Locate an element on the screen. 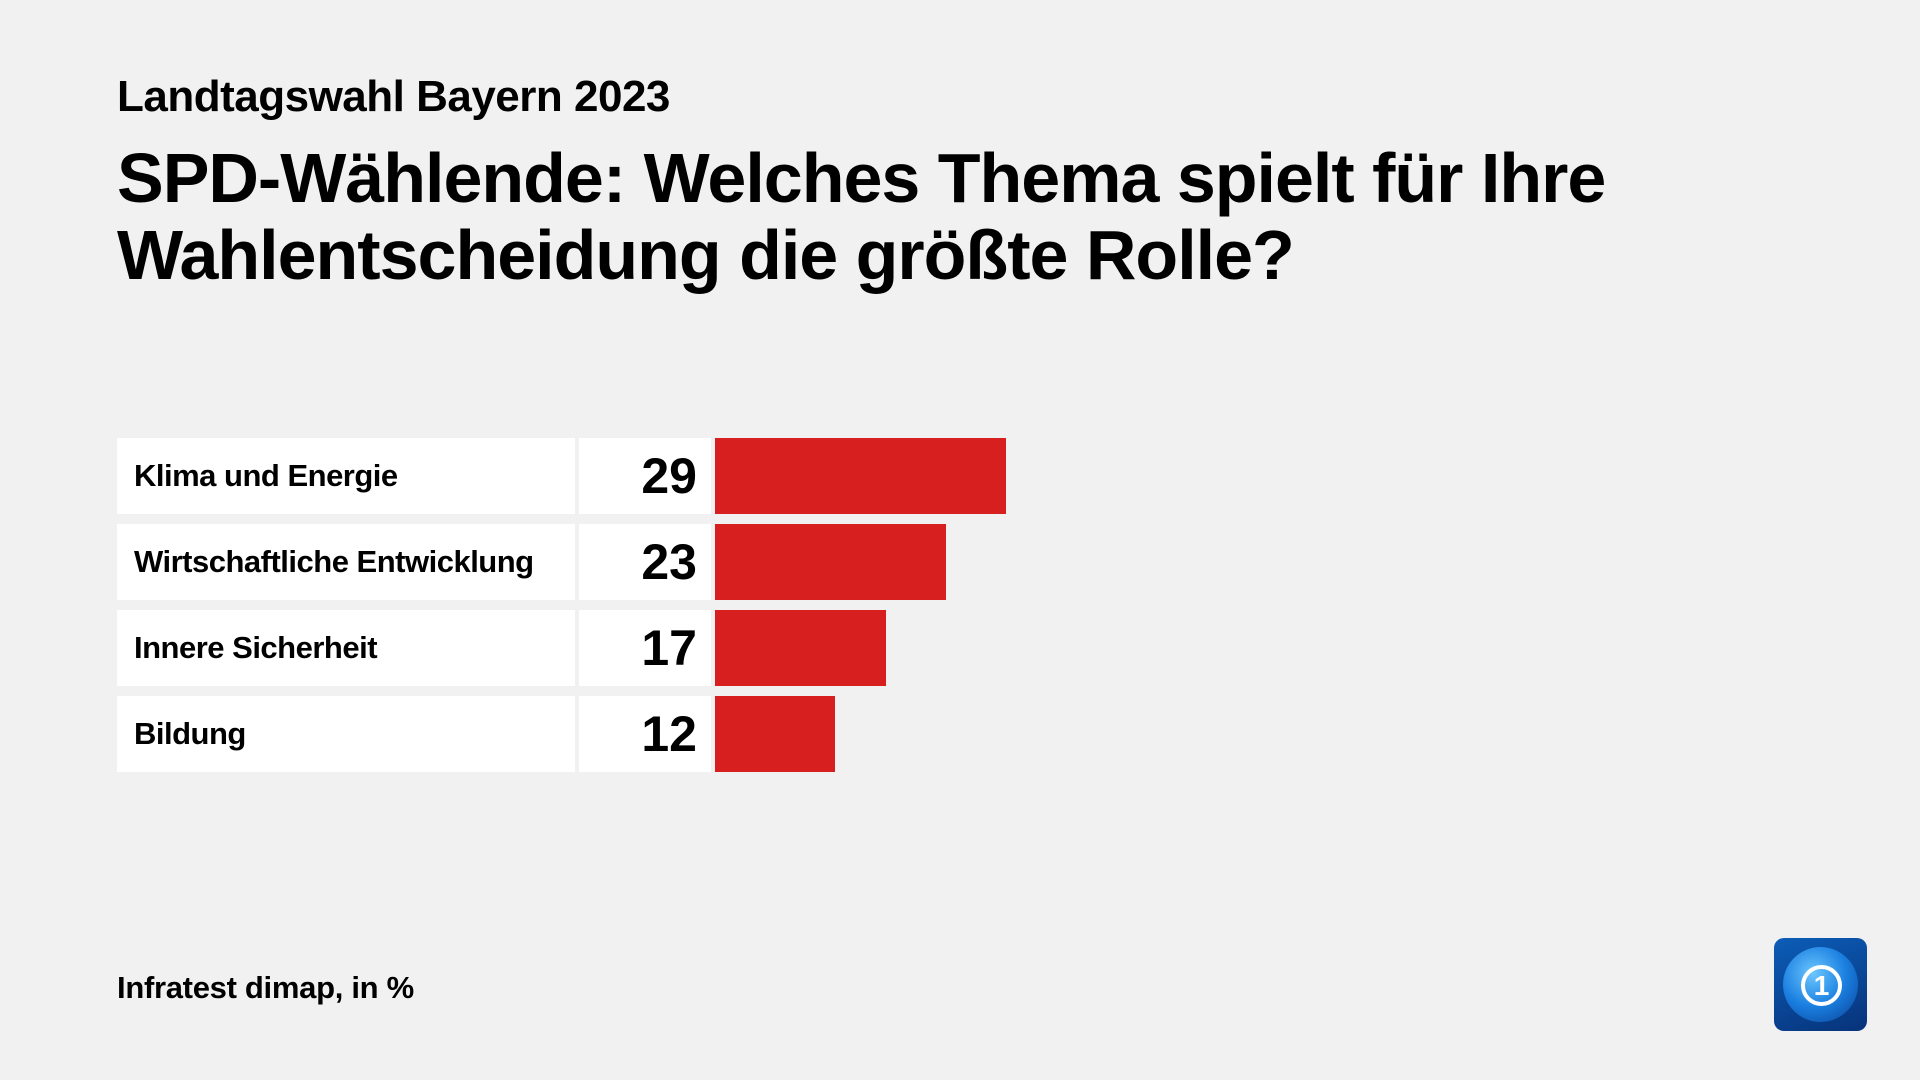 This screenshot has height=1080, width=1920. bar-row: Wirtschaftliche Entwicklung 23 is located at coordinates (717, 562).